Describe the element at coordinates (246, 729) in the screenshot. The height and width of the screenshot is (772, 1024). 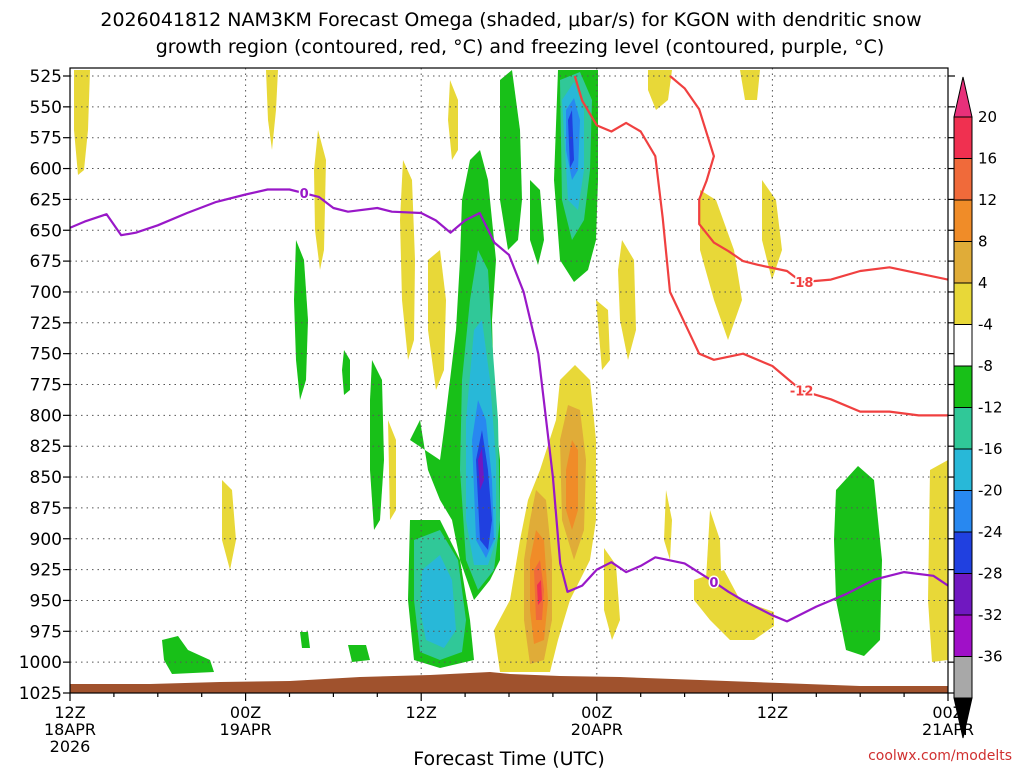
I see `x-tick-label: 19APR` at that location.